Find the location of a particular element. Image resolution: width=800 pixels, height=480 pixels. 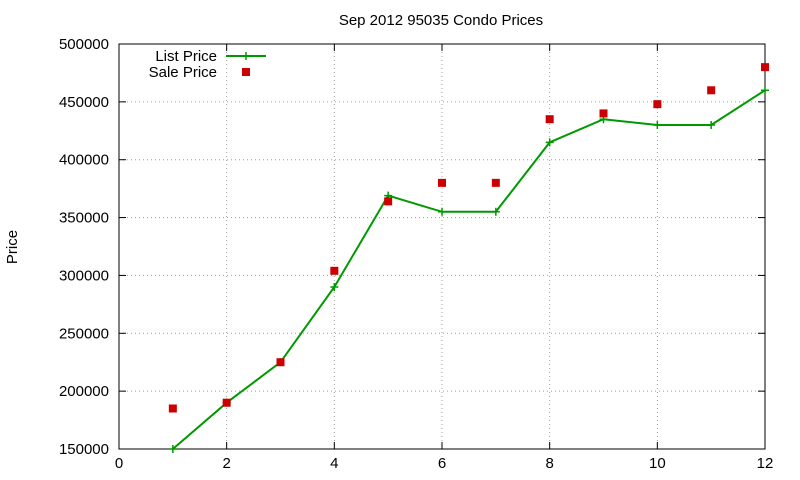

y-axis-label: Price is located at coordinates (12, 247).